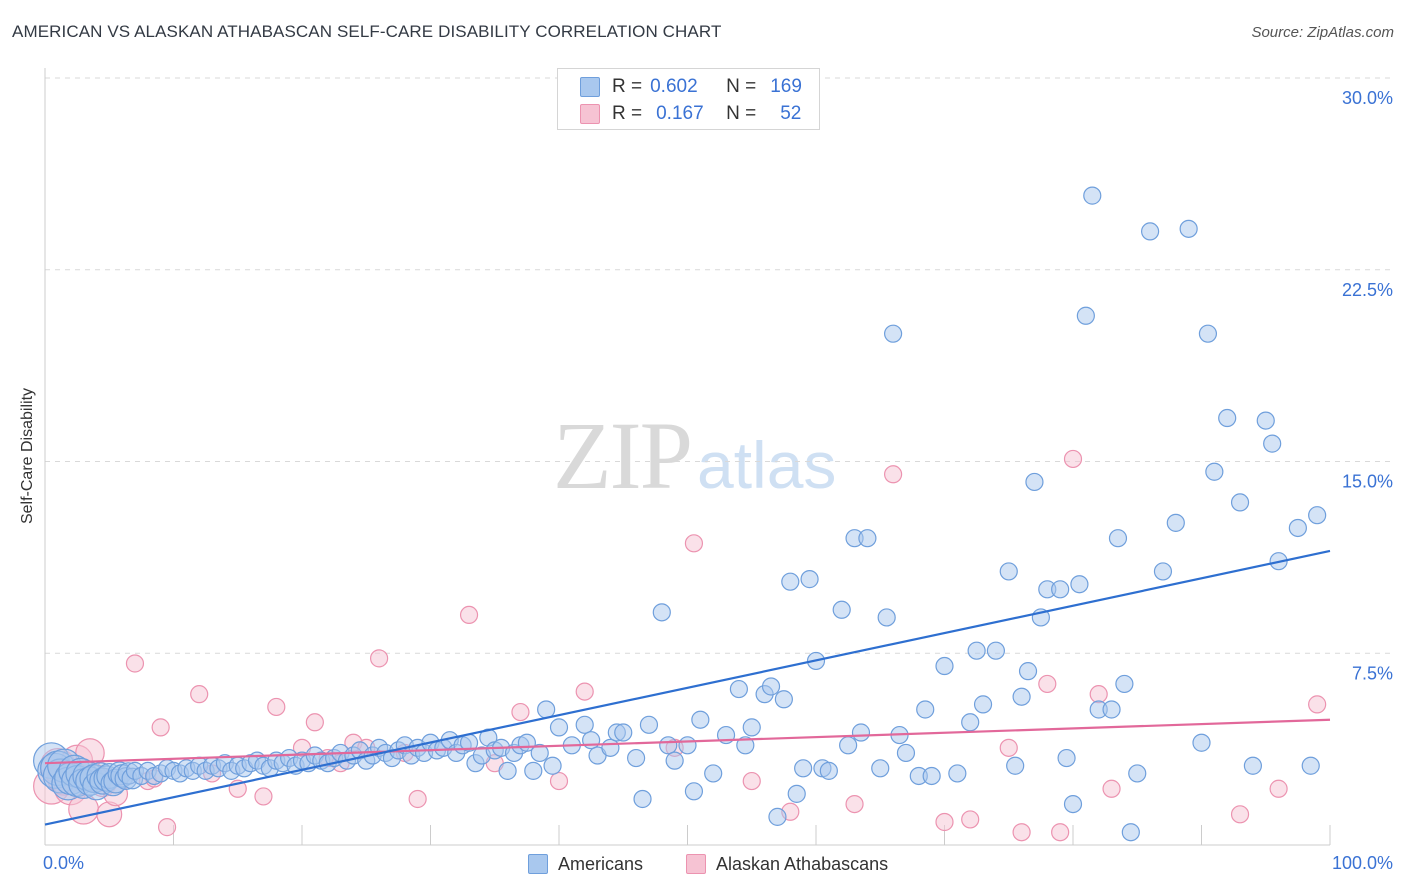 The image size is (1406, 892). Describe the element at coordinates (1367, 290) in the screenshot. I see `y-tick-label: 22.5%` at that location.